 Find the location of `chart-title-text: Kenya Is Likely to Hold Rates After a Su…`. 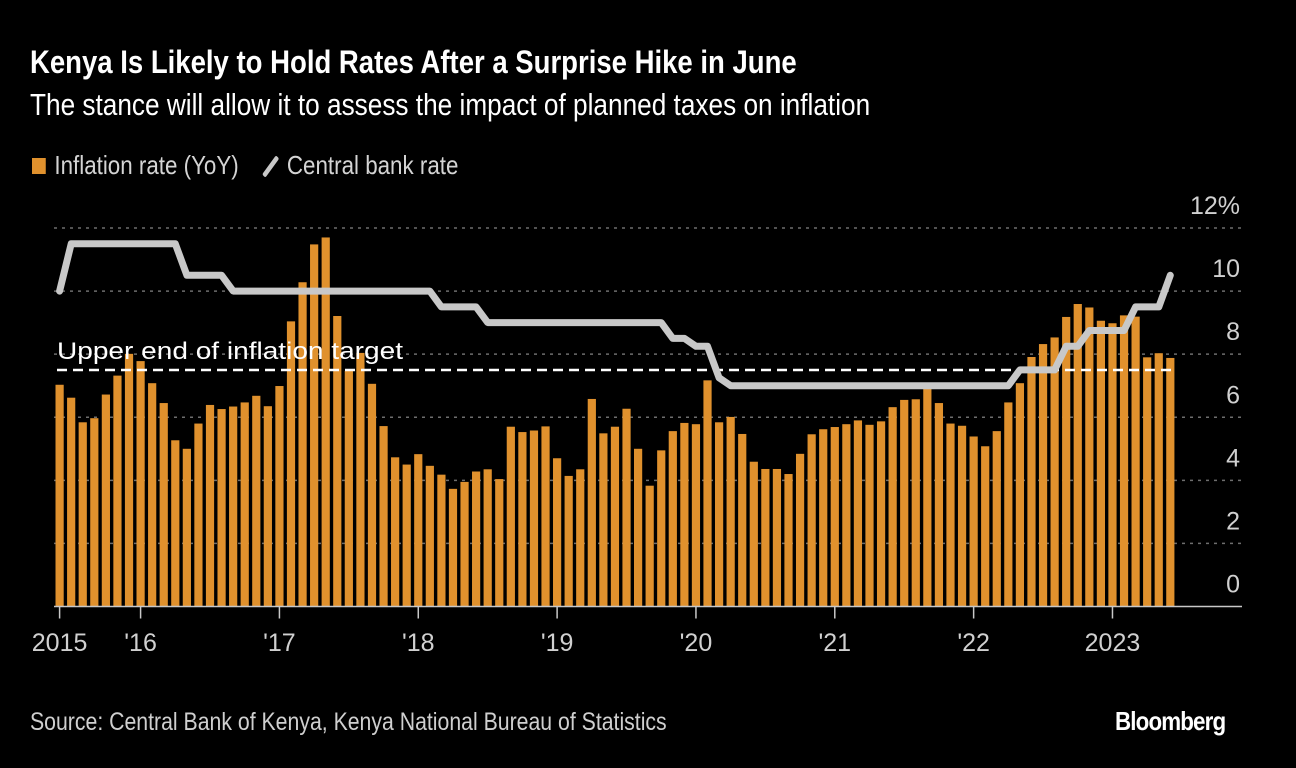

chart-title-text: Kenya Is Likely to Hold Rates After a Su… is located at coordinates (413, 62).